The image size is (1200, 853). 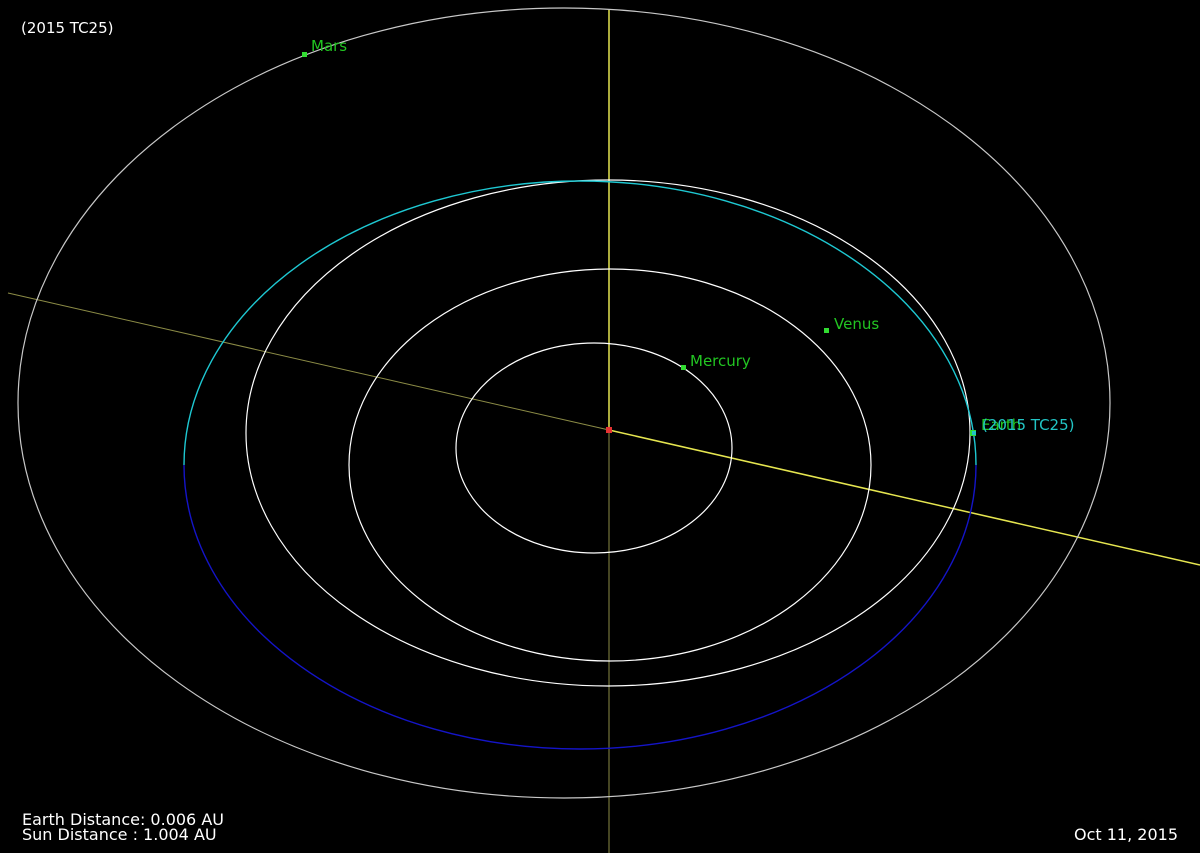 I want to click on node-line-front, so click(x=904, y=497).